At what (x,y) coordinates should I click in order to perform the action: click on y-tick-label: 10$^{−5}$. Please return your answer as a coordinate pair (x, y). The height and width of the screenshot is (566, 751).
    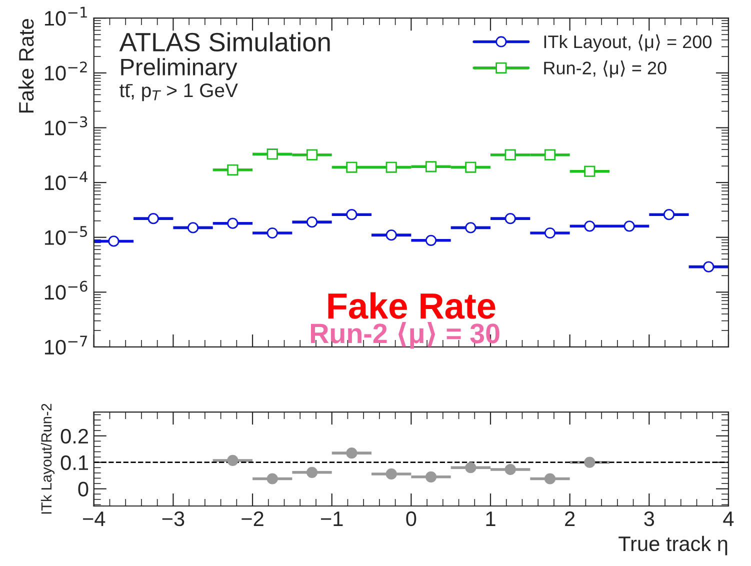
    Looking at the image, I should click on (65, 235).